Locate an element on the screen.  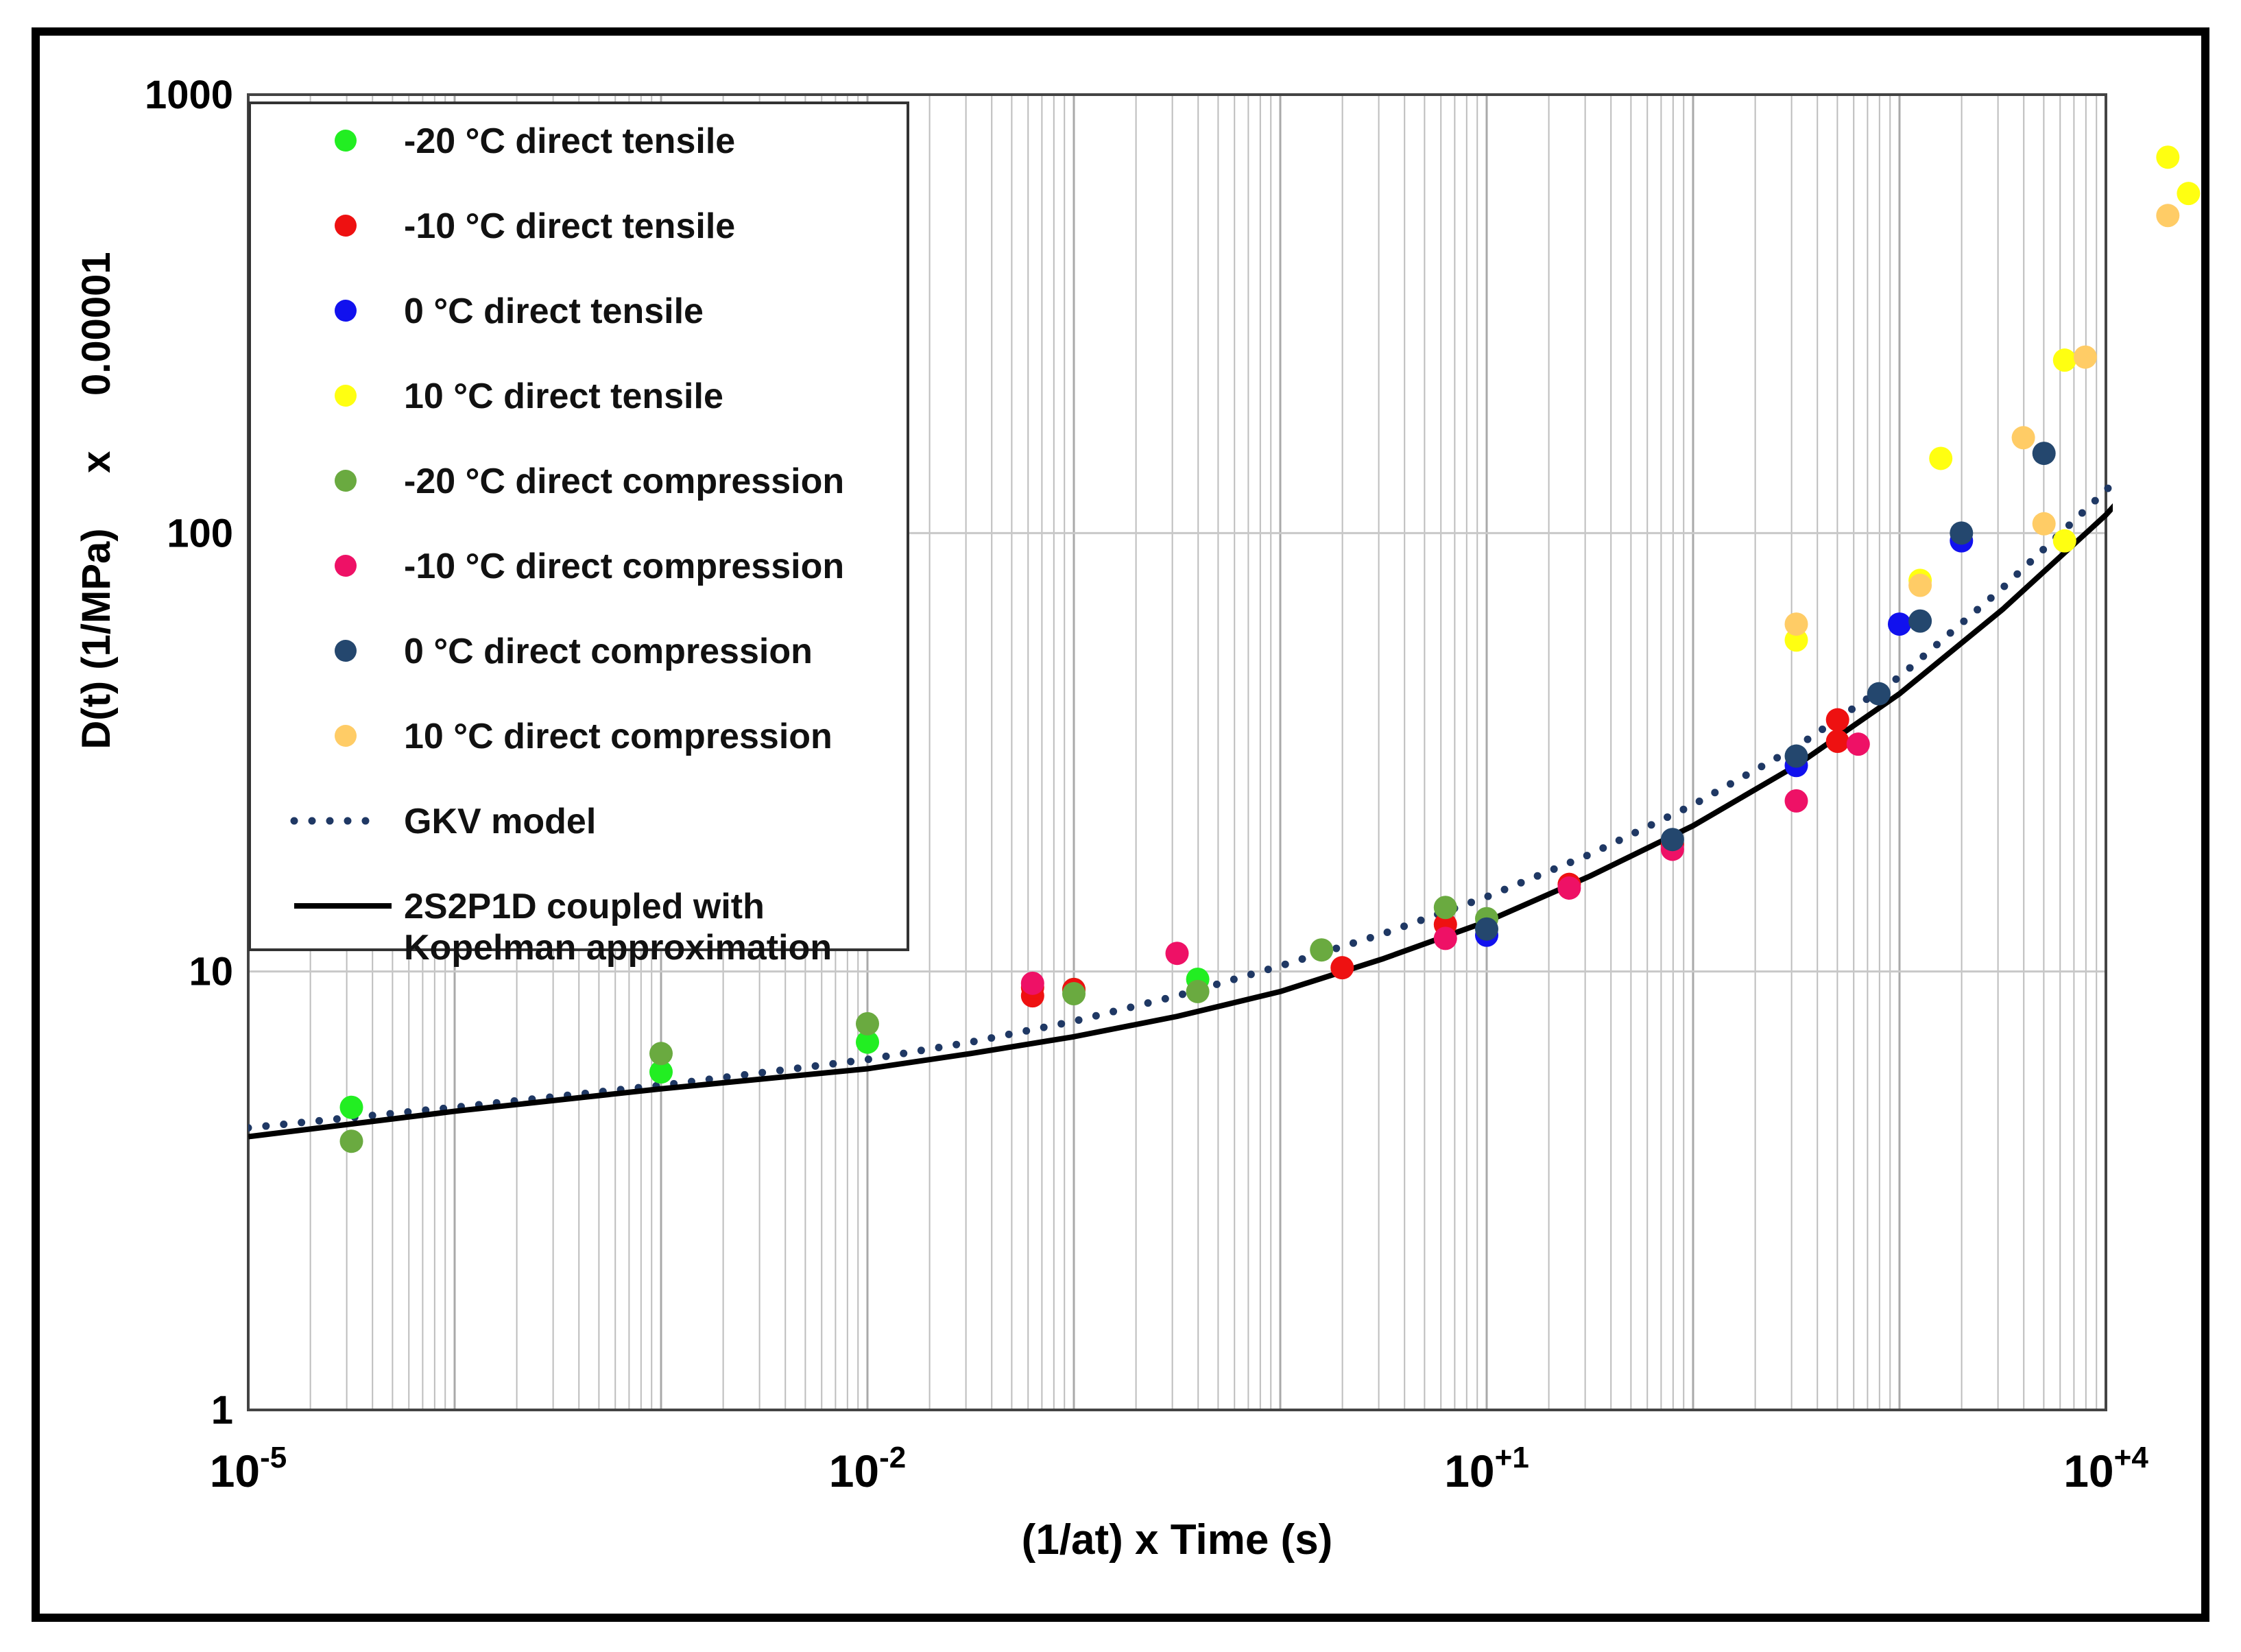
legend-label-0: -20 °C direct tensile is located at coordinates (569, 141).